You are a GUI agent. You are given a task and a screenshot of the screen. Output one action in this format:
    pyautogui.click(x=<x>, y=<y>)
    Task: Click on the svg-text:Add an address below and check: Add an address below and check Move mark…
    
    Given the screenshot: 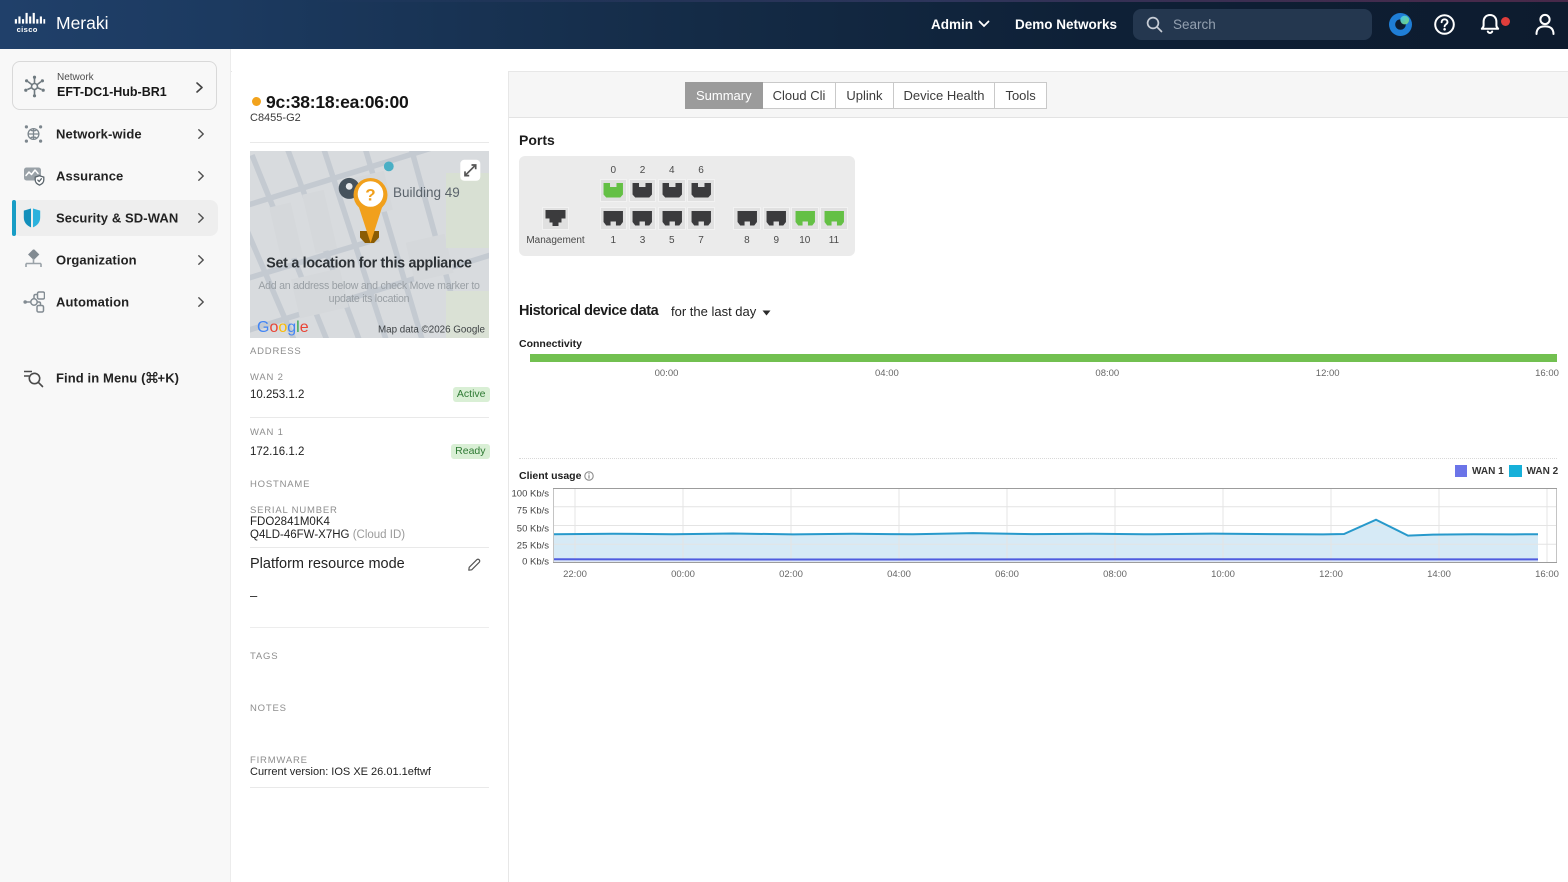 What is the action you would take?
    pyautogui.click(x=369, y=286)
    